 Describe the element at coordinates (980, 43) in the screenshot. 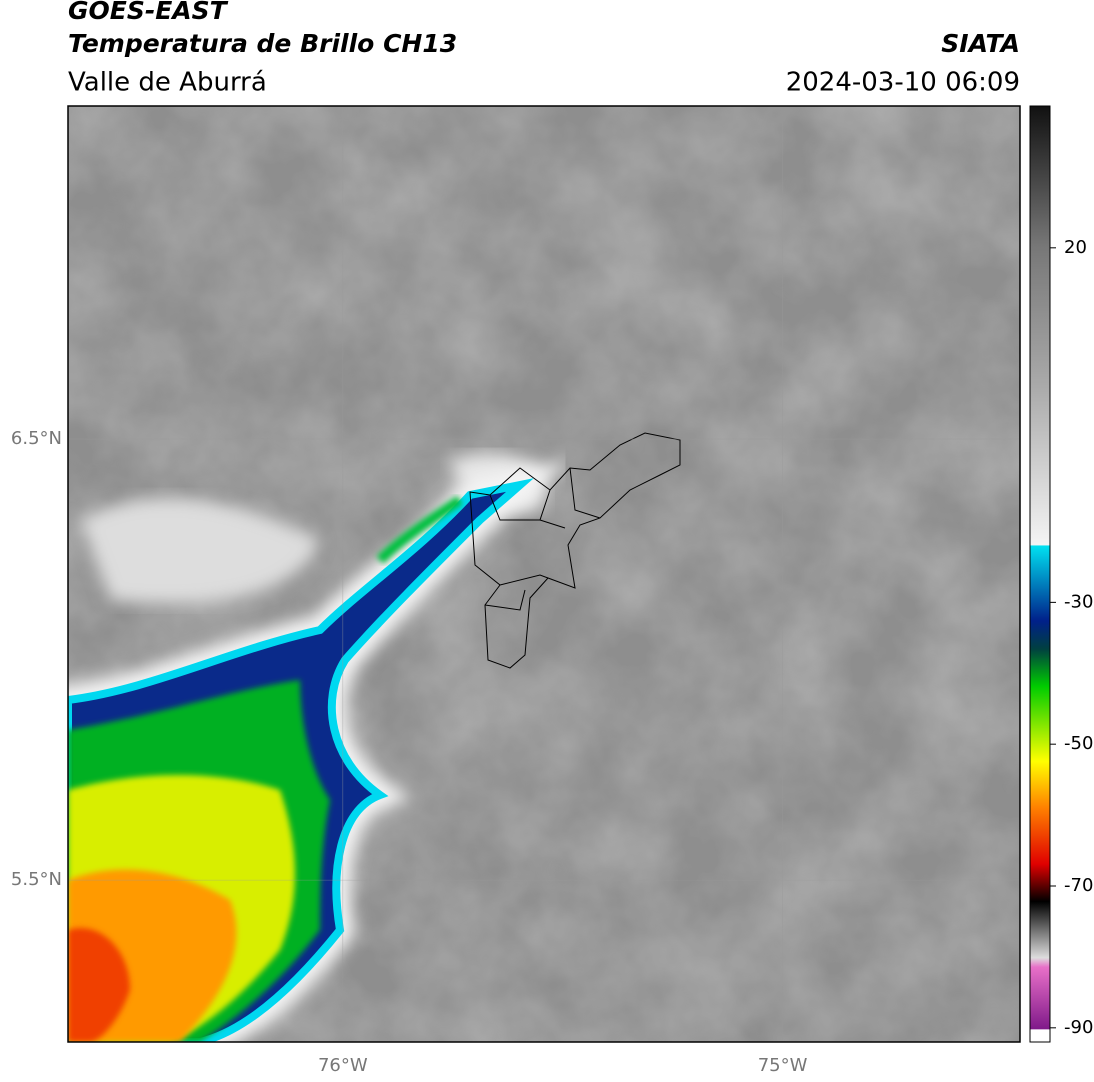

I see `source: SIATA` at that location.